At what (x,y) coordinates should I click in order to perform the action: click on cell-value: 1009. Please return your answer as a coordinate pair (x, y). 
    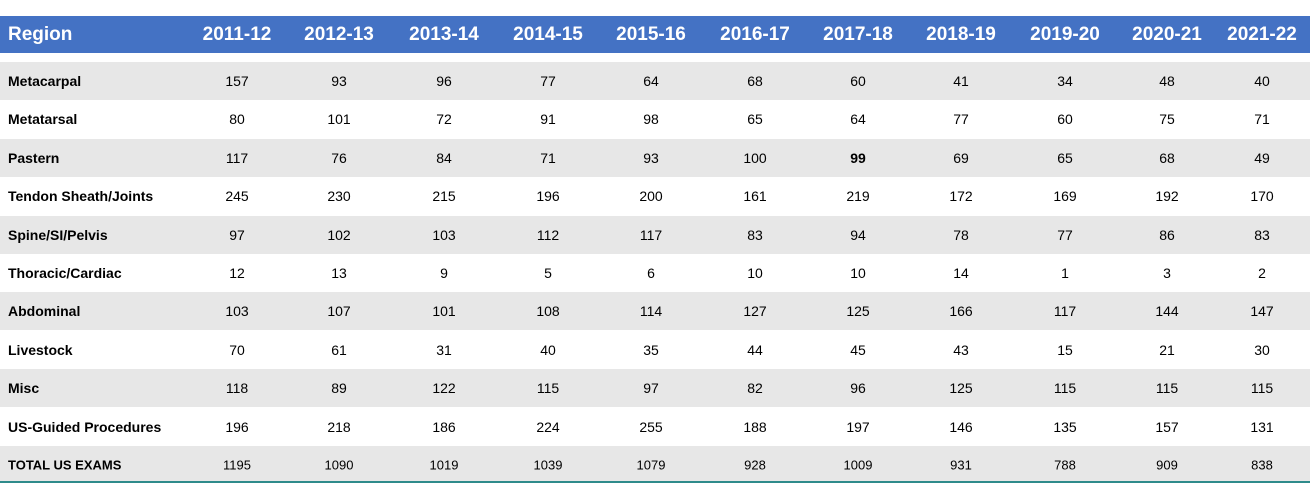
    Looking at the image, I should click on (858, 465).